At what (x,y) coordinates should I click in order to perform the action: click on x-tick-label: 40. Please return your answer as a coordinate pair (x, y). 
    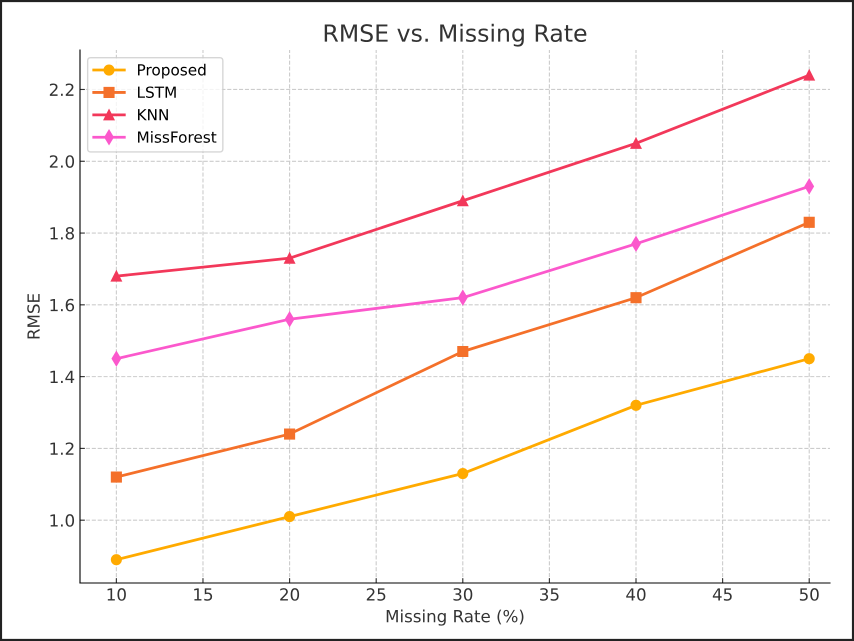
    Looking at the image, I should click on (636, 594).